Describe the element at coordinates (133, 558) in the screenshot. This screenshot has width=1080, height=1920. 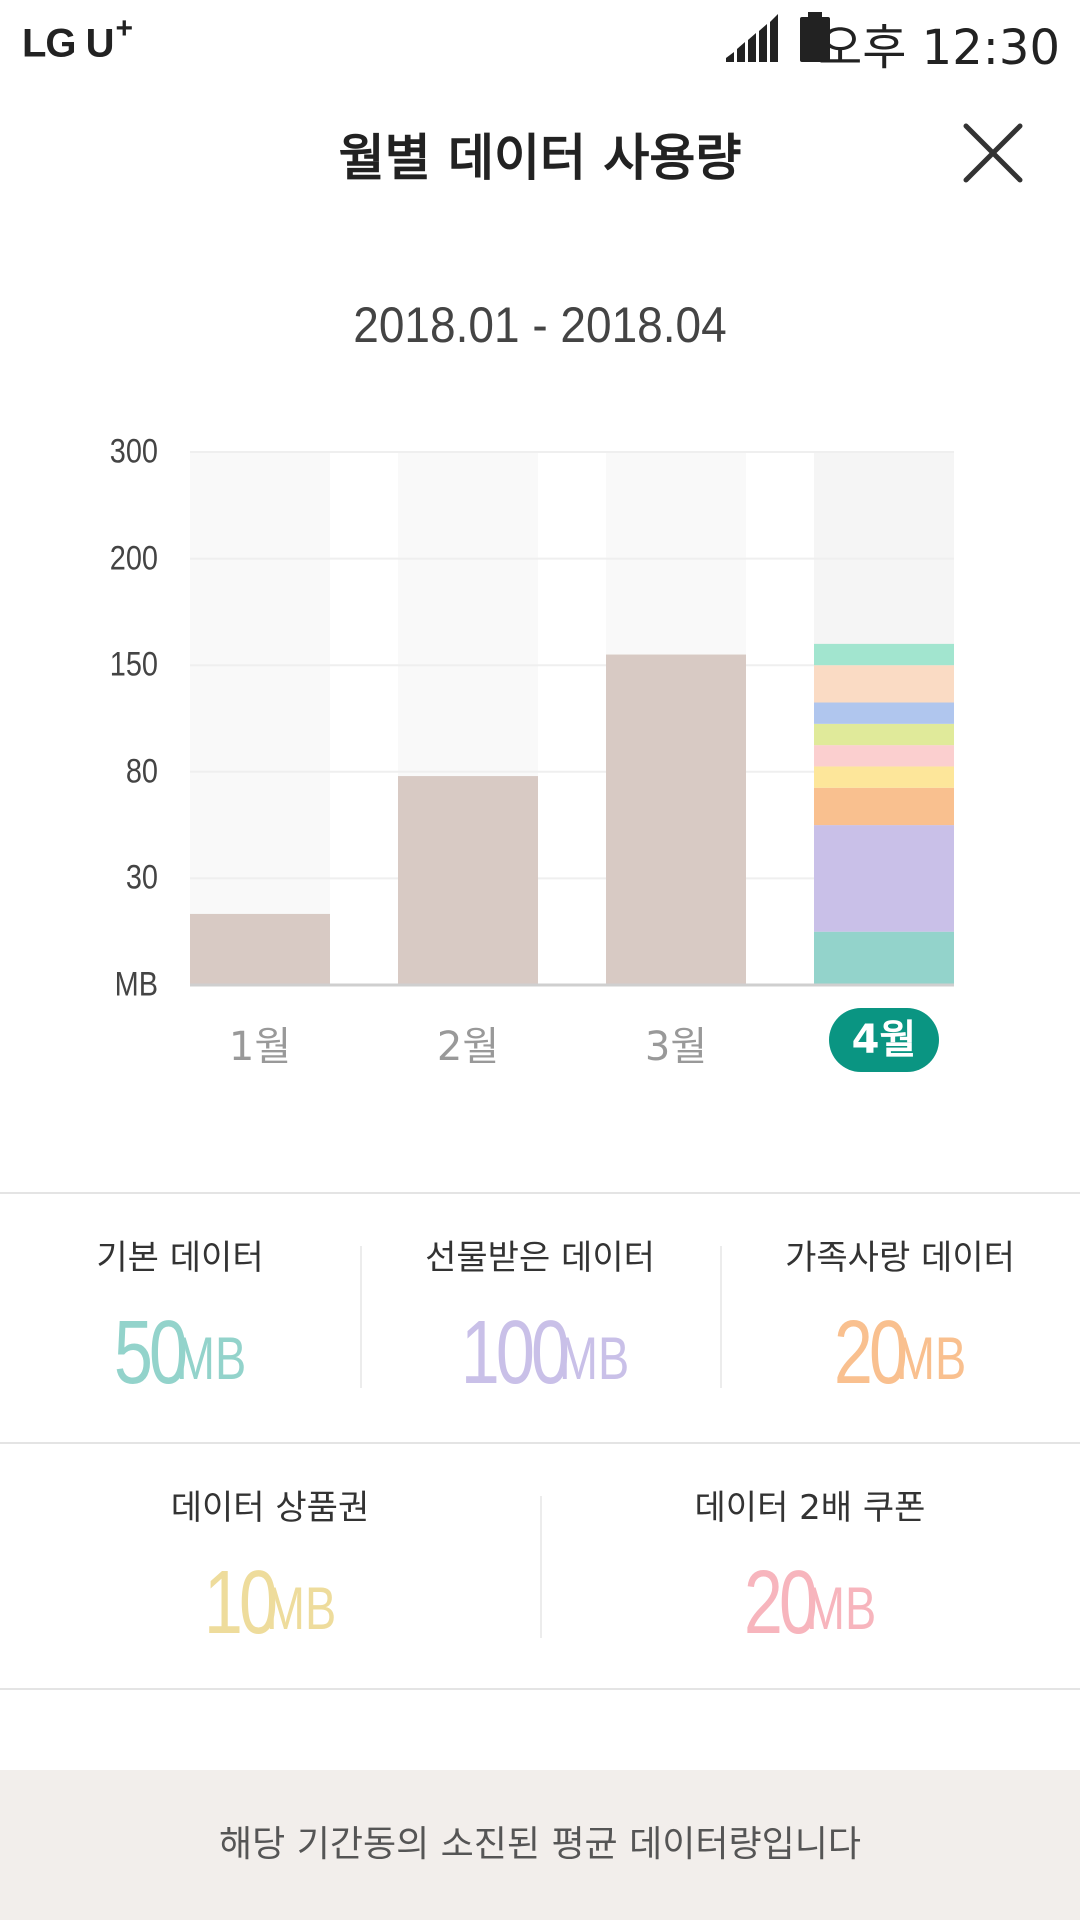
I see `y-tick-label: 200` at that location.